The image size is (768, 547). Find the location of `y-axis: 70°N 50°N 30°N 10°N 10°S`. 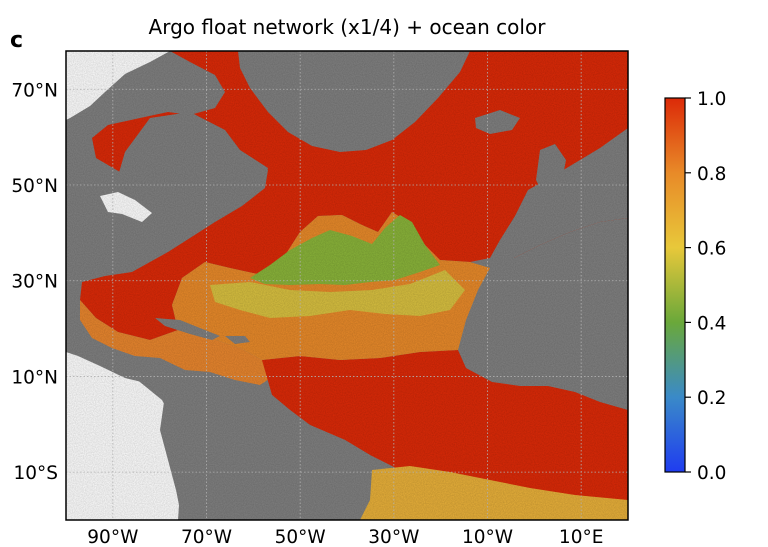

y-axis: 70°N 50°N 30°N 10°N 10°S is located at coordinates (34, 282).